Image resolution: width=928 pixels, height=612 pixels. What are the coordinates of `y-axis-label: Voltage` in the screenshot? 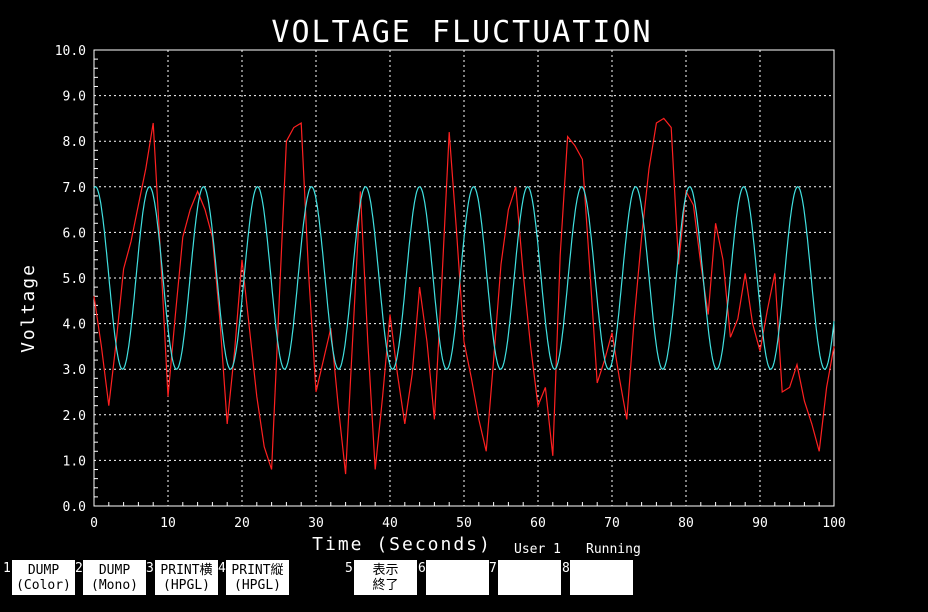 It's located at (28, 308).